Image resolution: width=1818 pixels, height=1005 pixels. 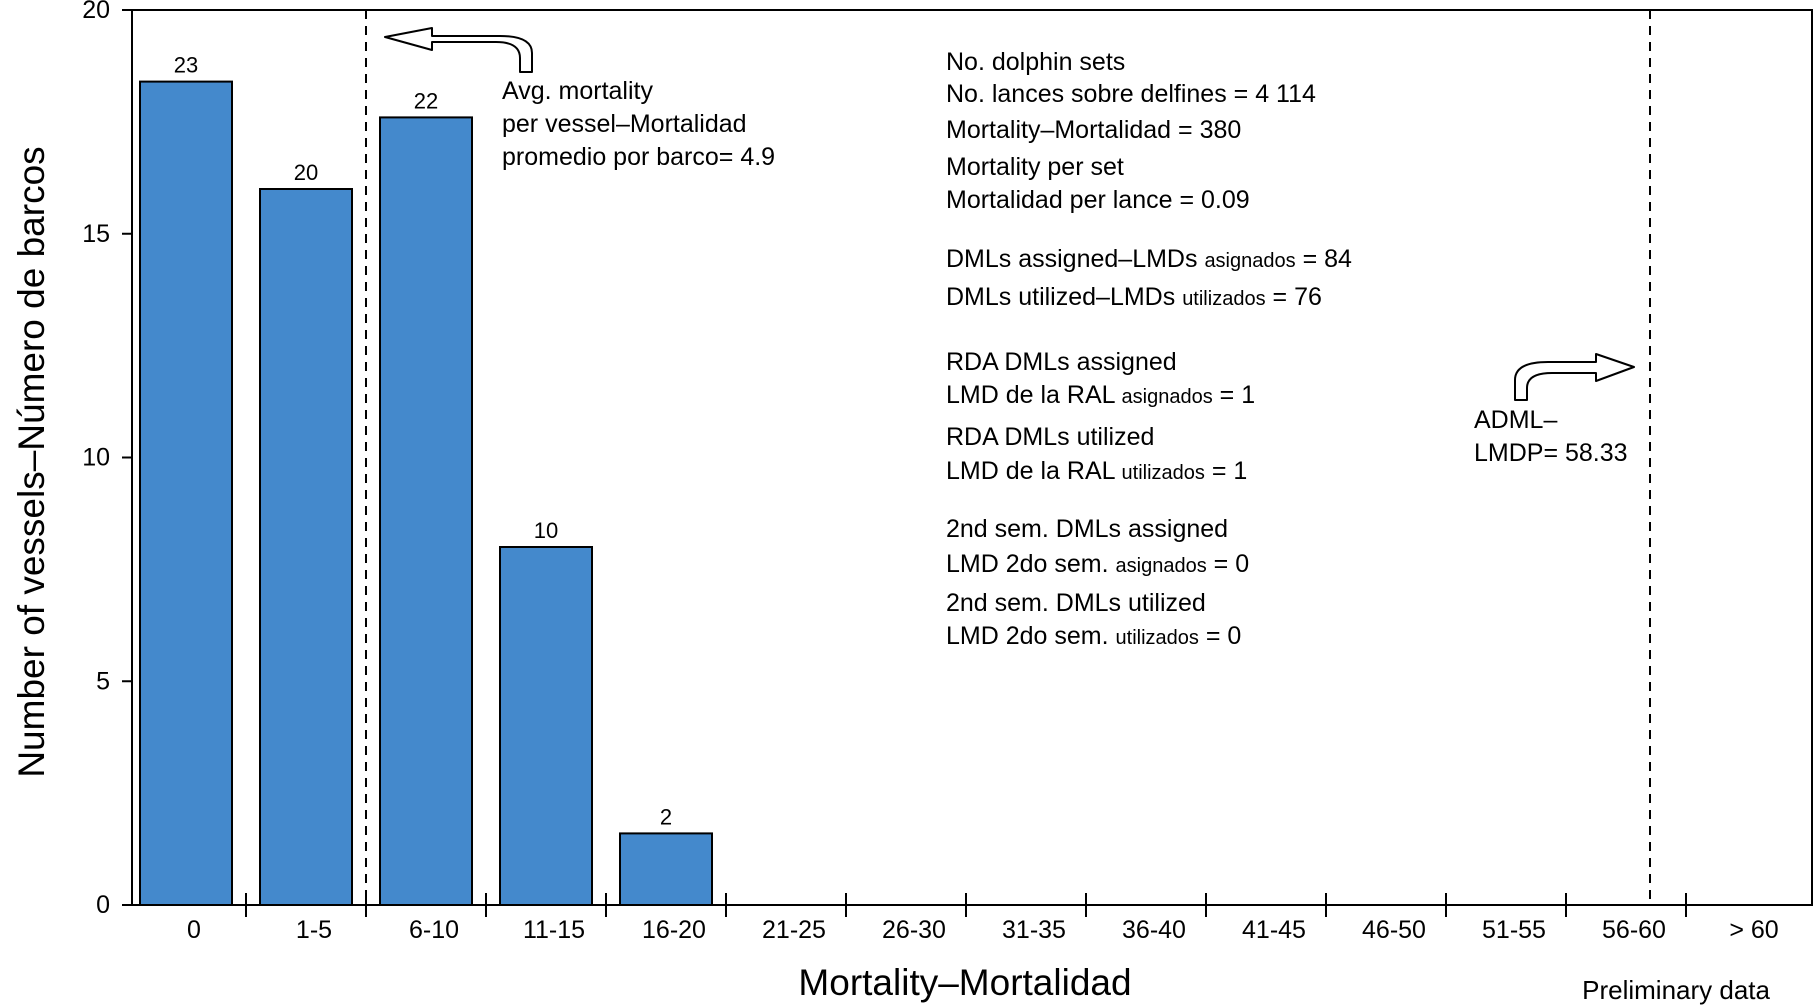 What do you see at coordinates (1551, 453) in the screenshot?
I see `adml-line-2: LMDP= 58.33` at bounding box center [1551, 453].